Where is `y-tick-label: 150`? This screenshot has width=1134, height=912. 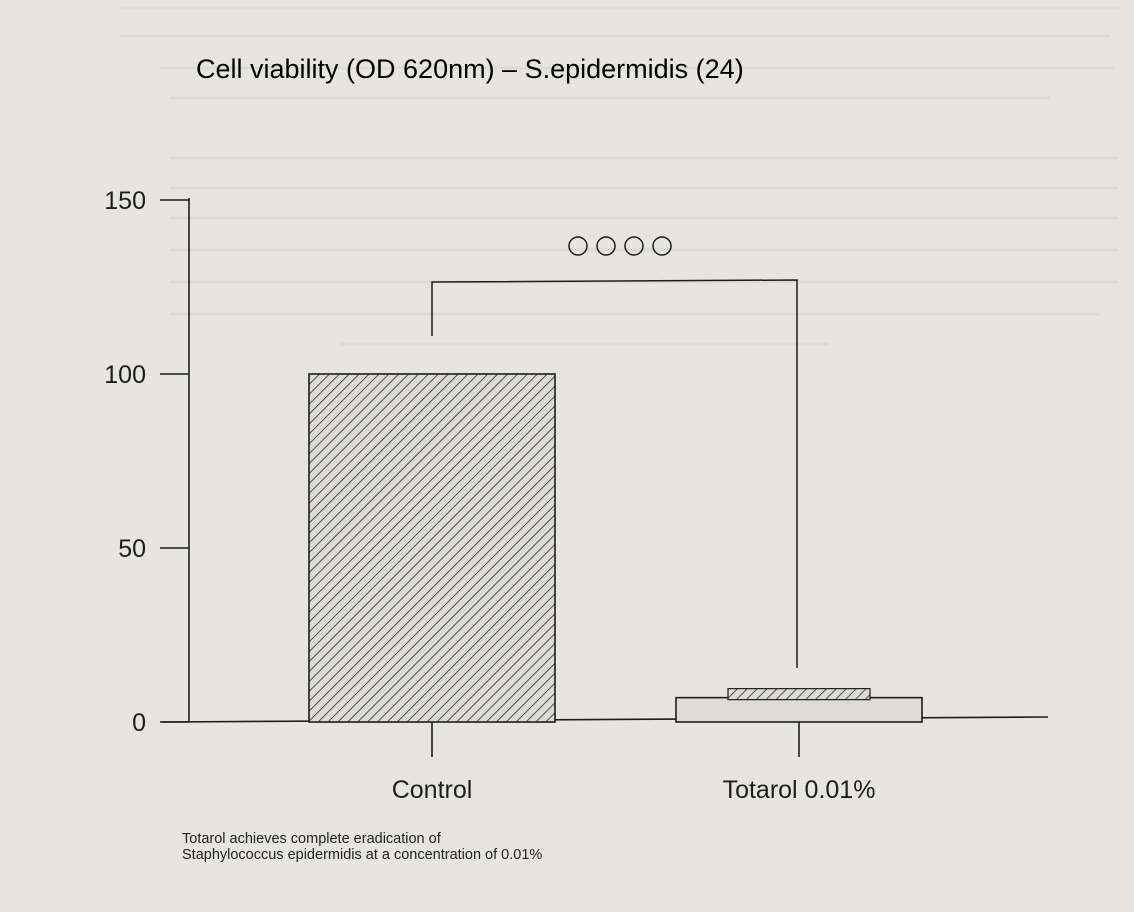 y-tick-label: 150 is located at coordinates (125, 201).